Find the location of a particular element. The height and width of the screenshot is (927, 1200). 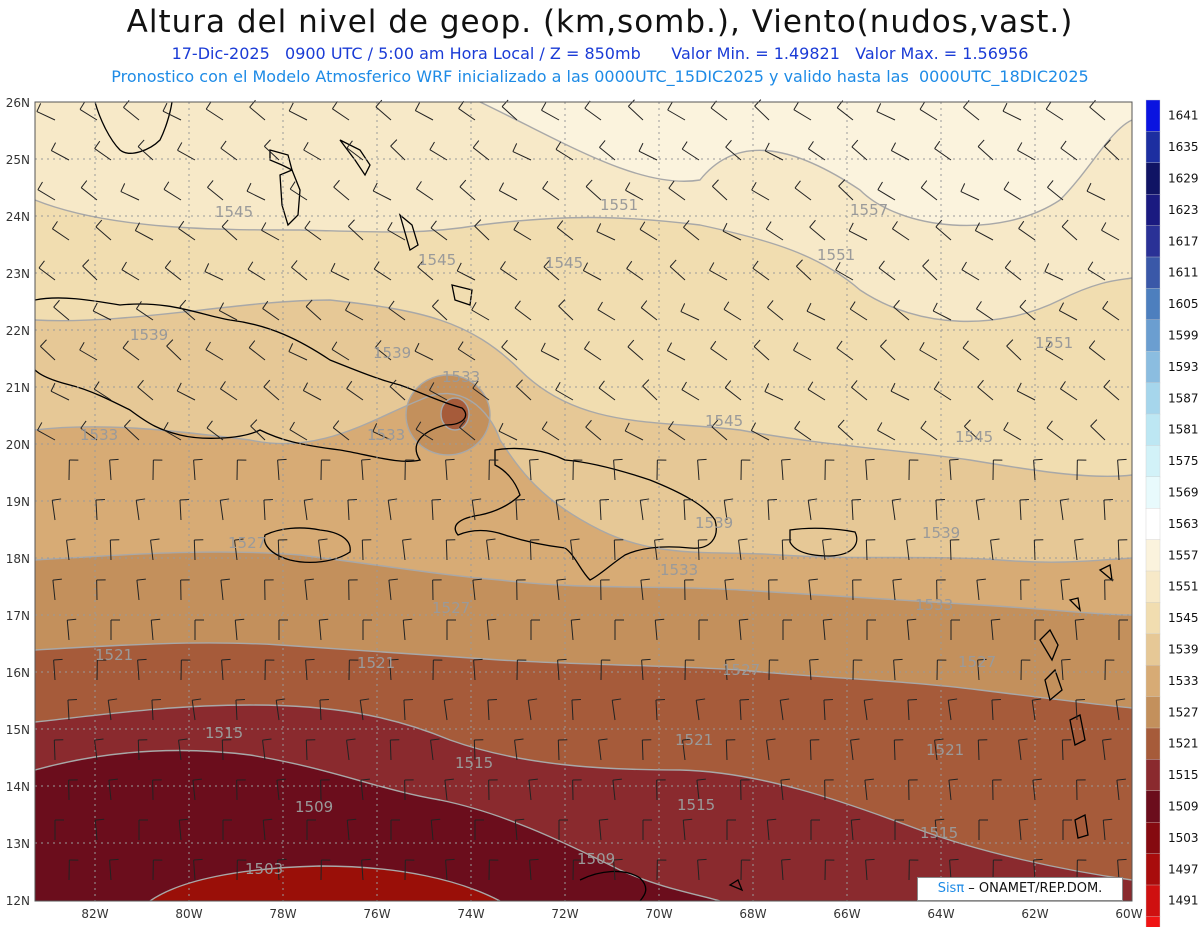

lon-label: 78W is located at coordinates (282, 914).